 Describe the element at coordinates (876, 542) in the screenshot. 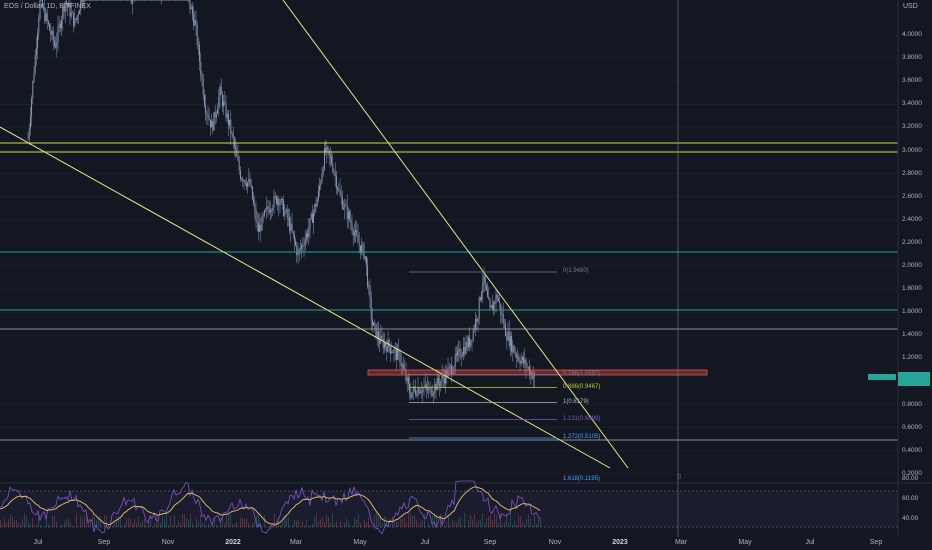

I see `time-tick-label: Sep` at that location.